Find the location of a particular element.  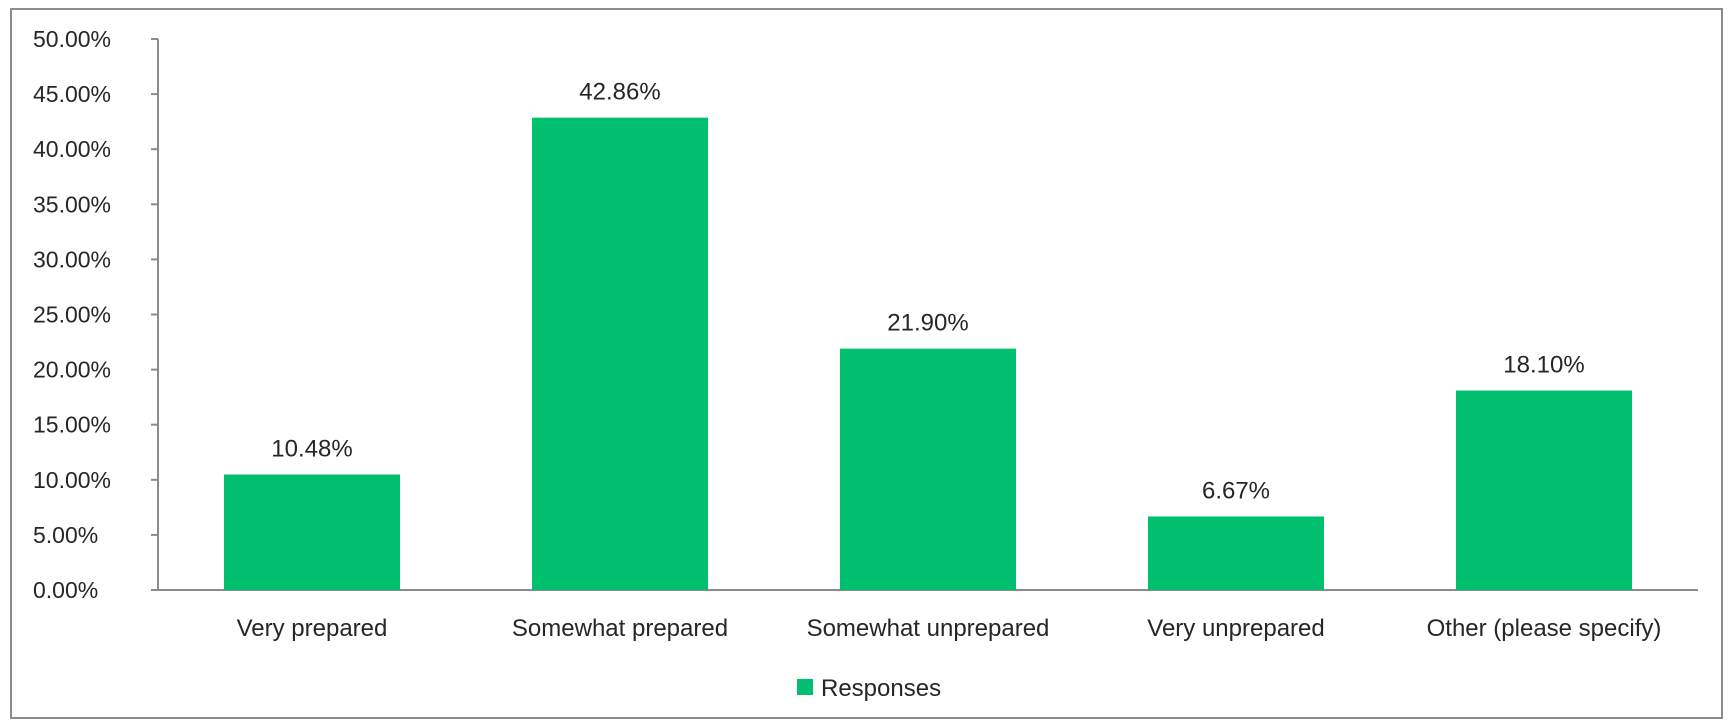

data-label: 6.67% is located at coordinates (1236, 490).